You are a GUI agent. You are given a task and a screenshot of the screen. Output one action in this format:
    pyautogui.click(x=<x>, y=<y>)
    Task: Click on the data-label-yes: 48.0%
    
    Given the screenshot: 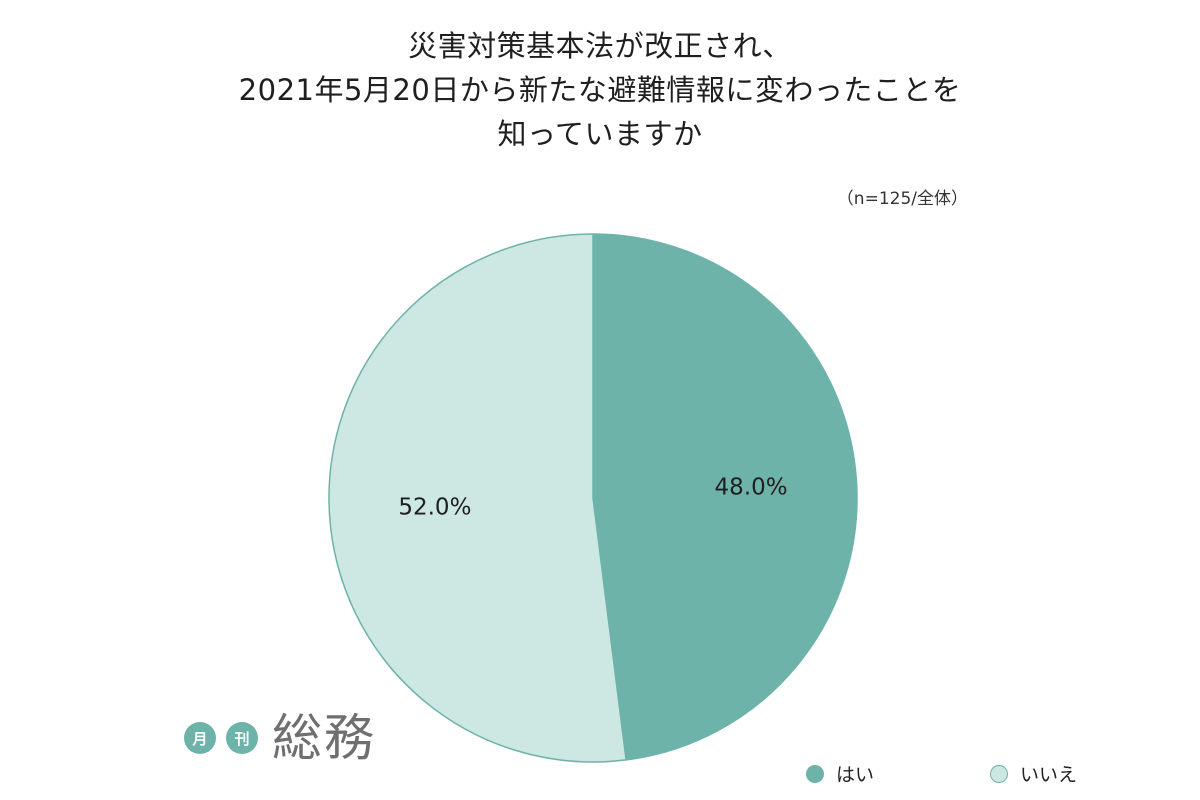 What is the action you would take?
    pyautogui.click(x=751, y=488)
    